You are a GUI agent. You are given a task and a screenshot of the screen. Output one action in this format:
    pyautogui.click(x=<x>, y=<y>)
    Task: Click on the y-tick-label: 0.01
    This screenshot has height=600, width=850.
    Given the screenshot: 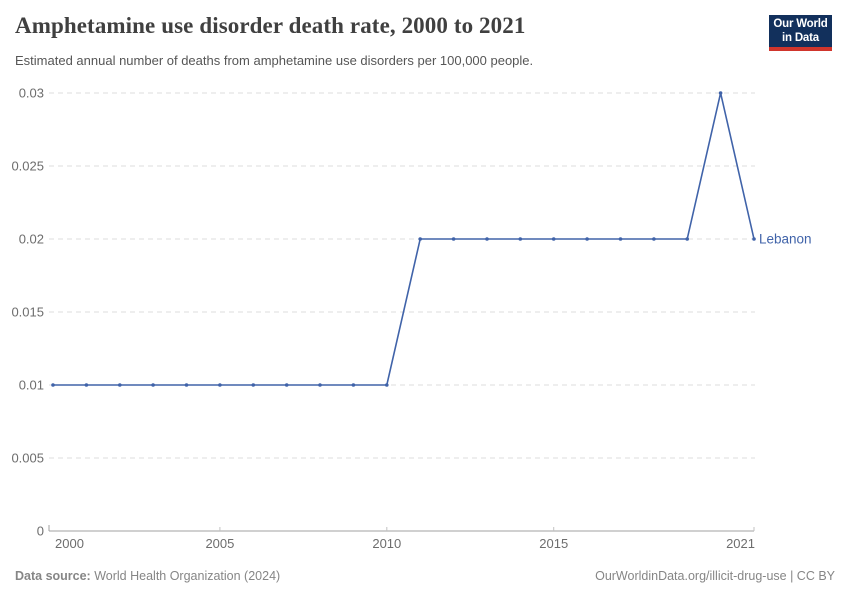 What is the action you would take?
    pyautogui.click(x=31, y=385)
    